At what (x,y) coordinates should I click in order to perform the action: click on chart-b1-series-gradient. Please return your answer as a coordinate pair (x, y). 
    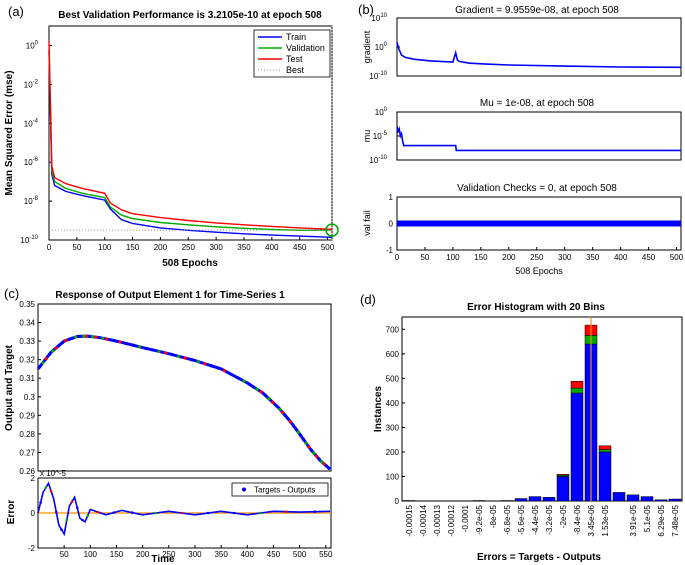
    Looking at the image, I should click on (539, 55).